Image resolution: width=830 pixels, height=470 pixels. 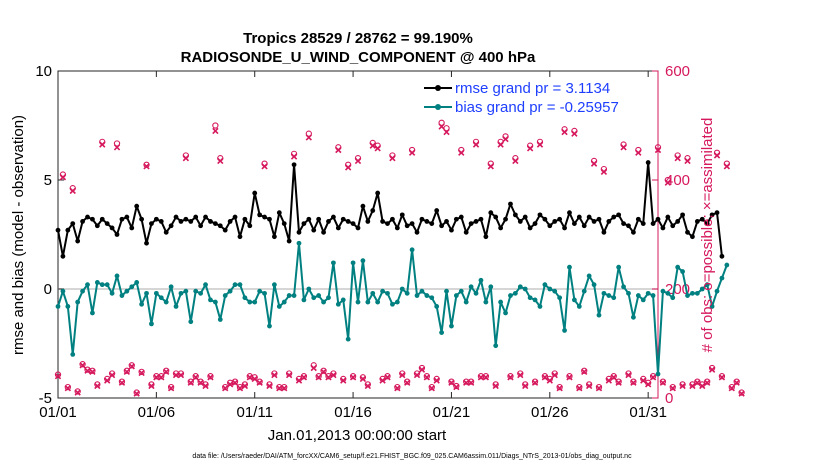 I want to click on x-axis-label: Jan.01,2013 00:00:00 start, so click(x=357, y=435).